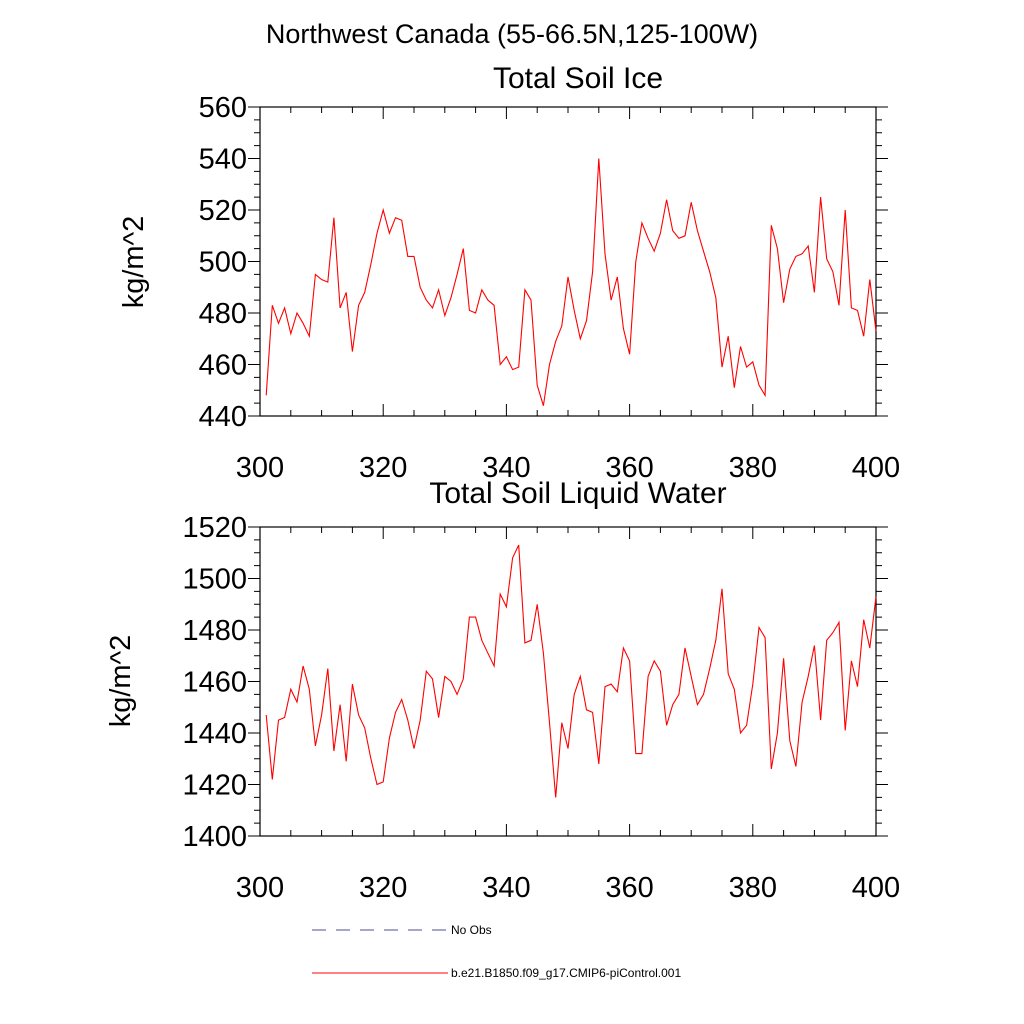 This screenshot has height=1024, width=1024. I want to click on y-tick-label: 1400, so click(214, 837).